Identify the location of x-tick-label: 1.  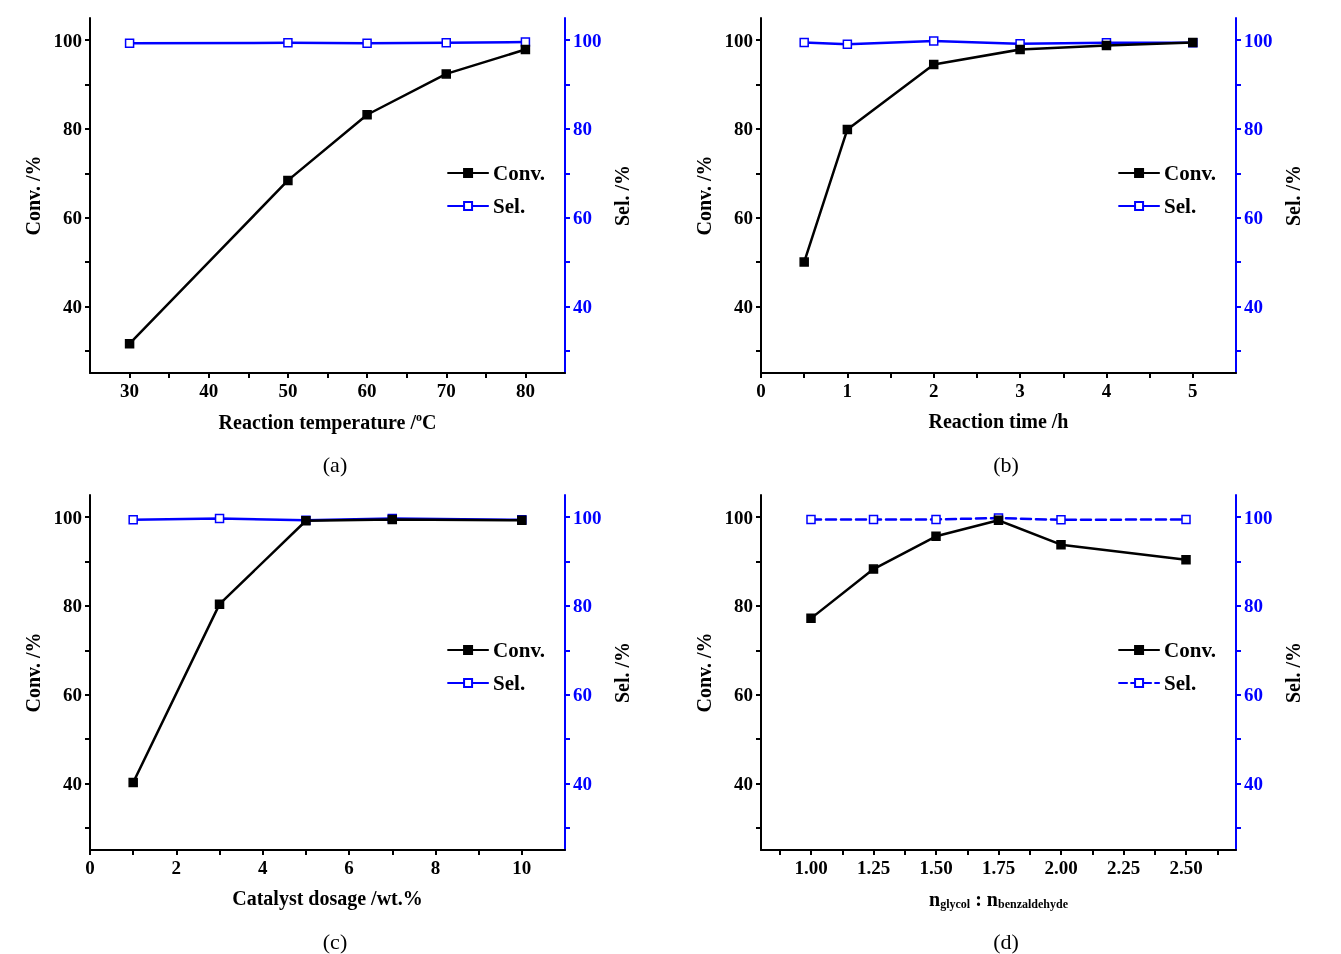
(847, 390).